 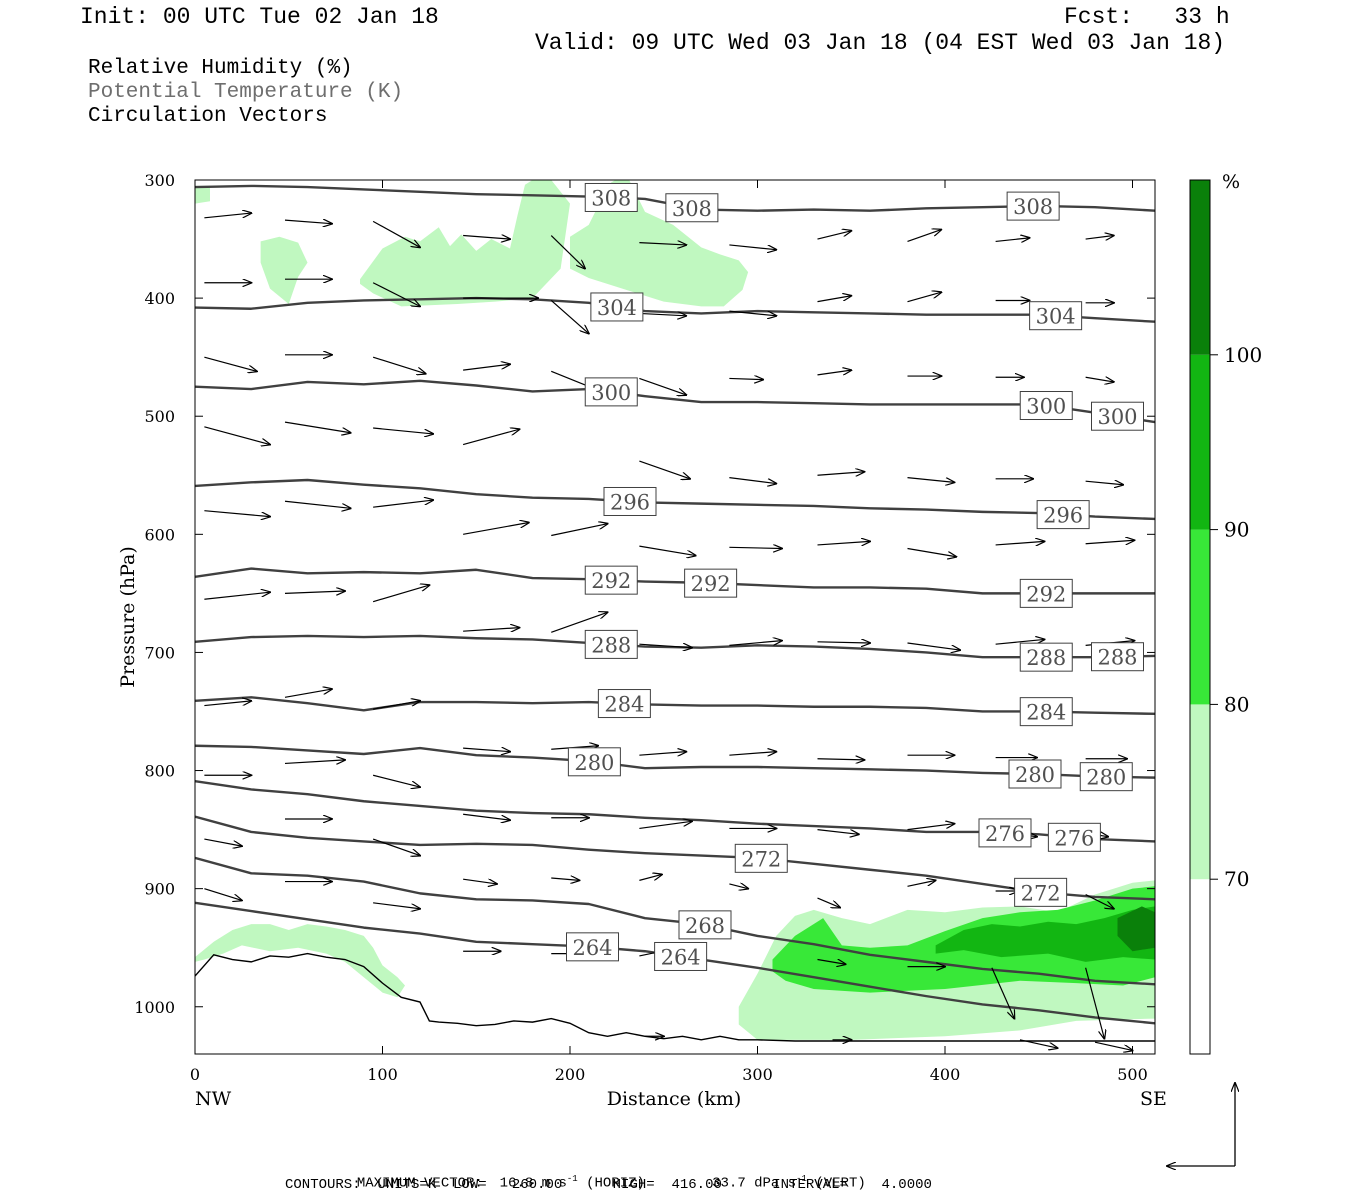 What do you see at coordinates (154, 1007) in the screenshot?
I see `y-tick-label: 1000` at bounding box center [154, 1007].